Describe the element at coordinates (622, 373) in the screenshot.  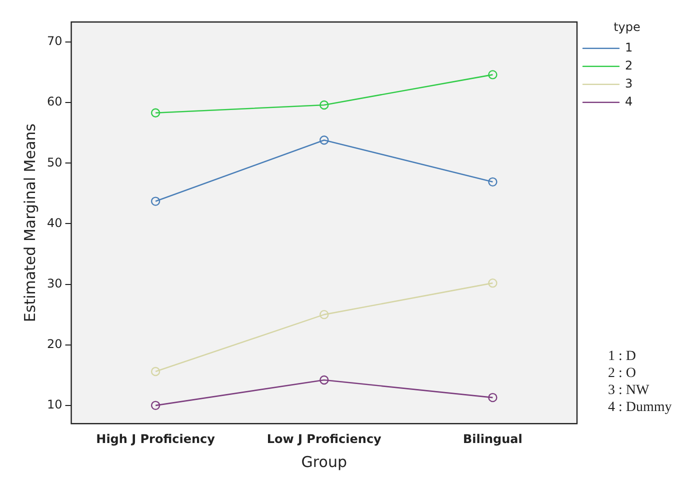
I see `text: 2 : O` at that location.